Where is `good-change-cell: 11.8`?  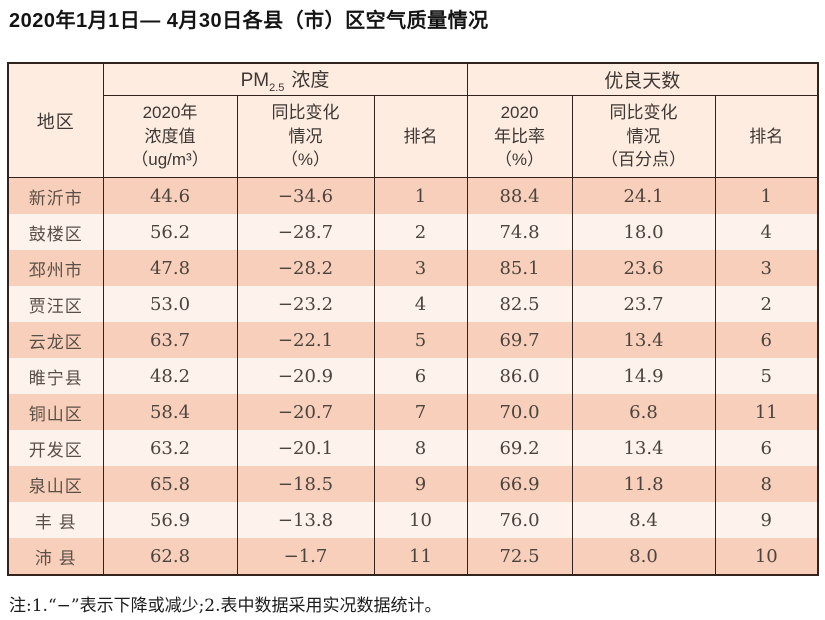
good-change-cell: 11.8 is located at coordinates (643, 484).